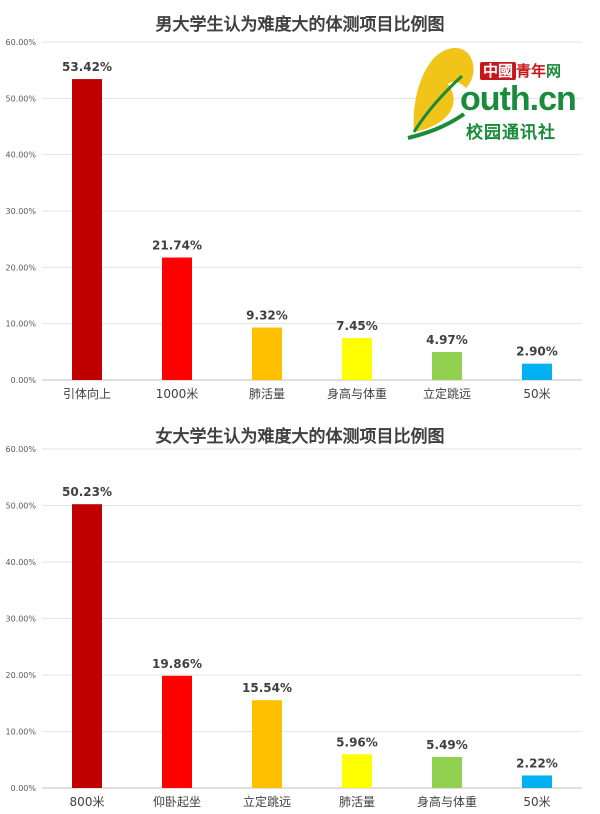 The width and height of the screenshot is (600, 814). Describe the element at coordinates (20, 675) in the screenshot. I see `female-y-tick-label: 20.00%` at that location.